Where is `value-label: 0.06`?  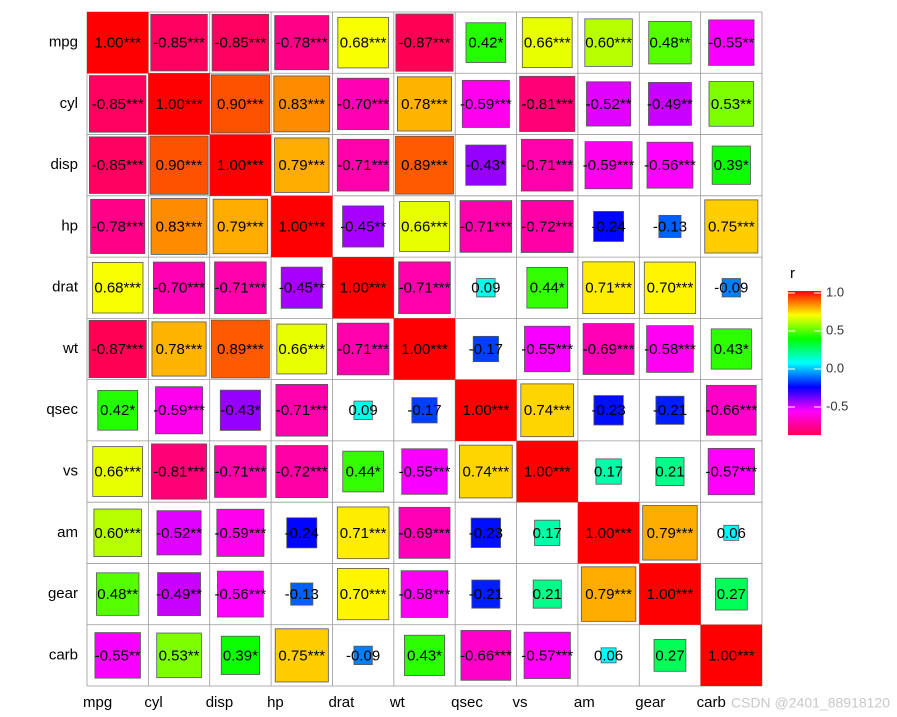
value-label: 0.06 is located at coordinates (608, 655).